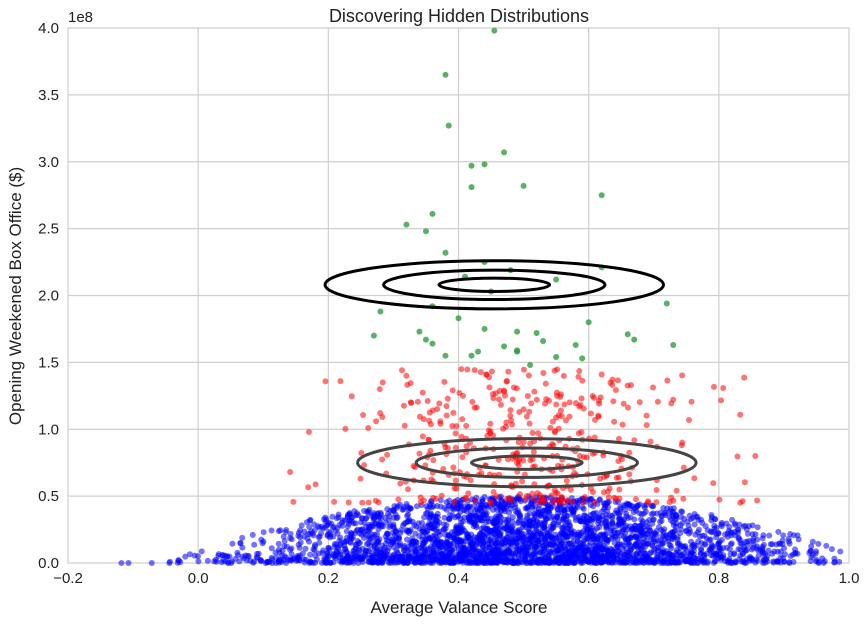  What do you see at coordinates (494, 285) in the screenshot?
I see `contour-ring` at bounding box center [494, 285].